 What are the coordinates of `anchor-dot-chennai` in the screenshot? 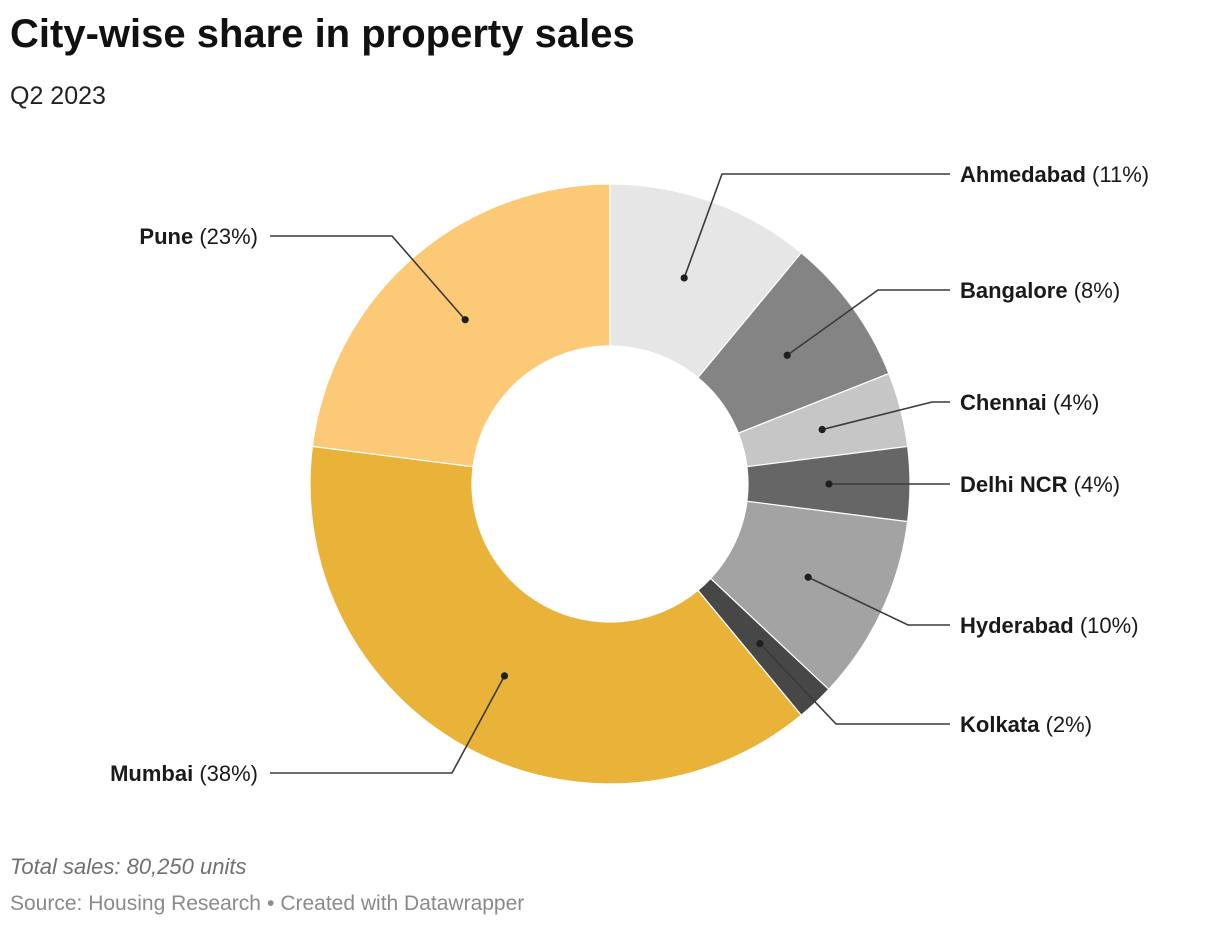 It's located at (822, 429).